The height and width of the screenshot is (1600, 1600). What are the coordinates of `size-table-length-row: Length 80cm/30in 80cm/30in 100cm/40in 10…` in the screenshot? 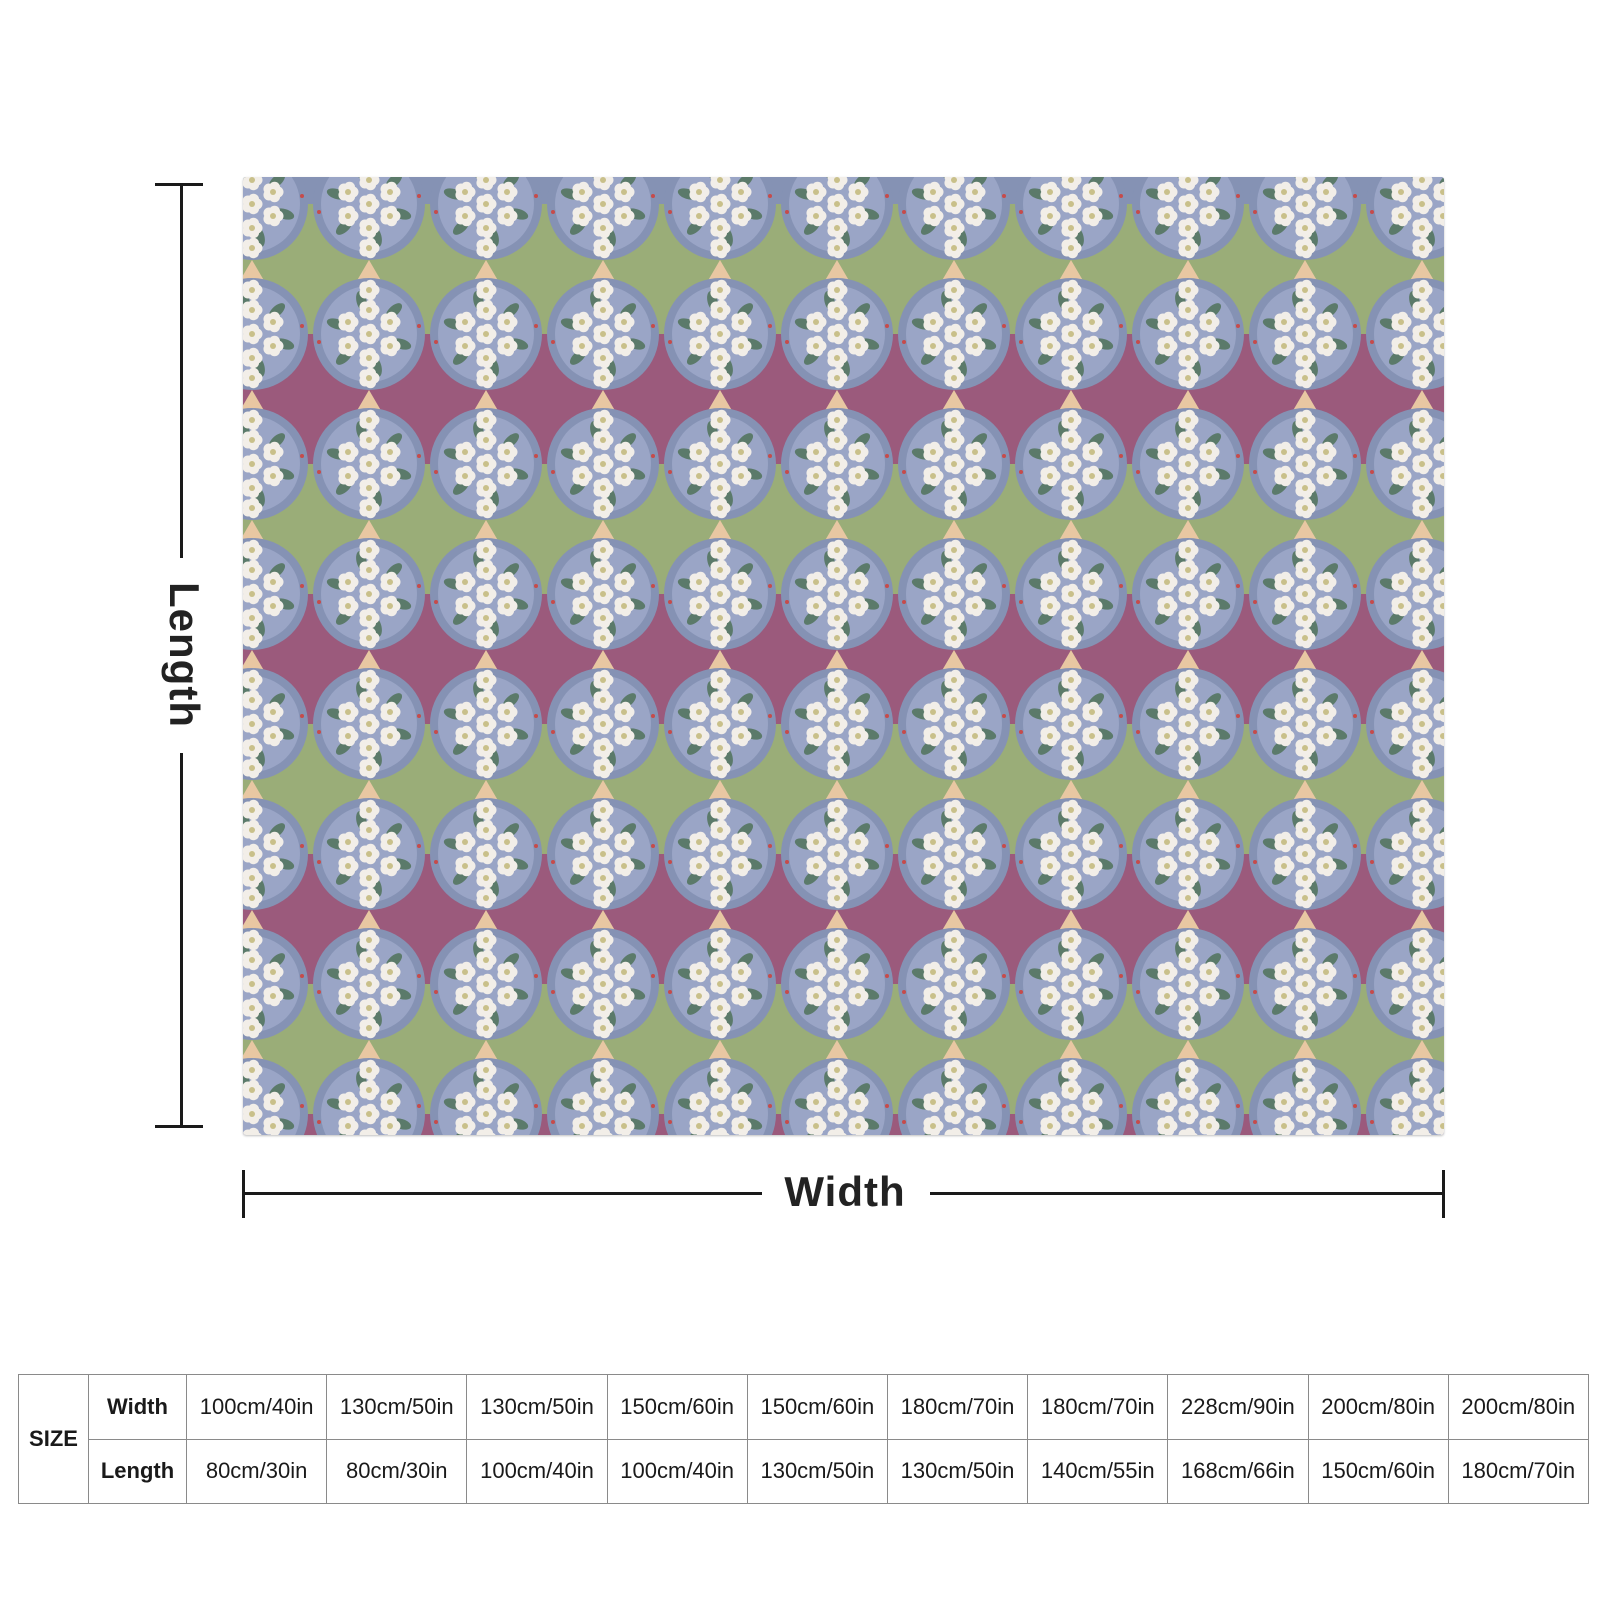 It's located at (804, 1471).